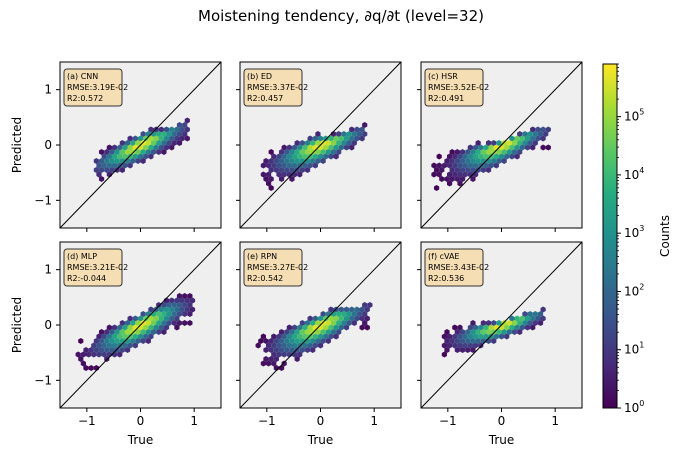 The height and width of the screenshot is (461, 682). What do you see at coordinates (443, 76) in the screenshot?
I see `panel-label: (c) HSR` at bounding box center [443, 76].